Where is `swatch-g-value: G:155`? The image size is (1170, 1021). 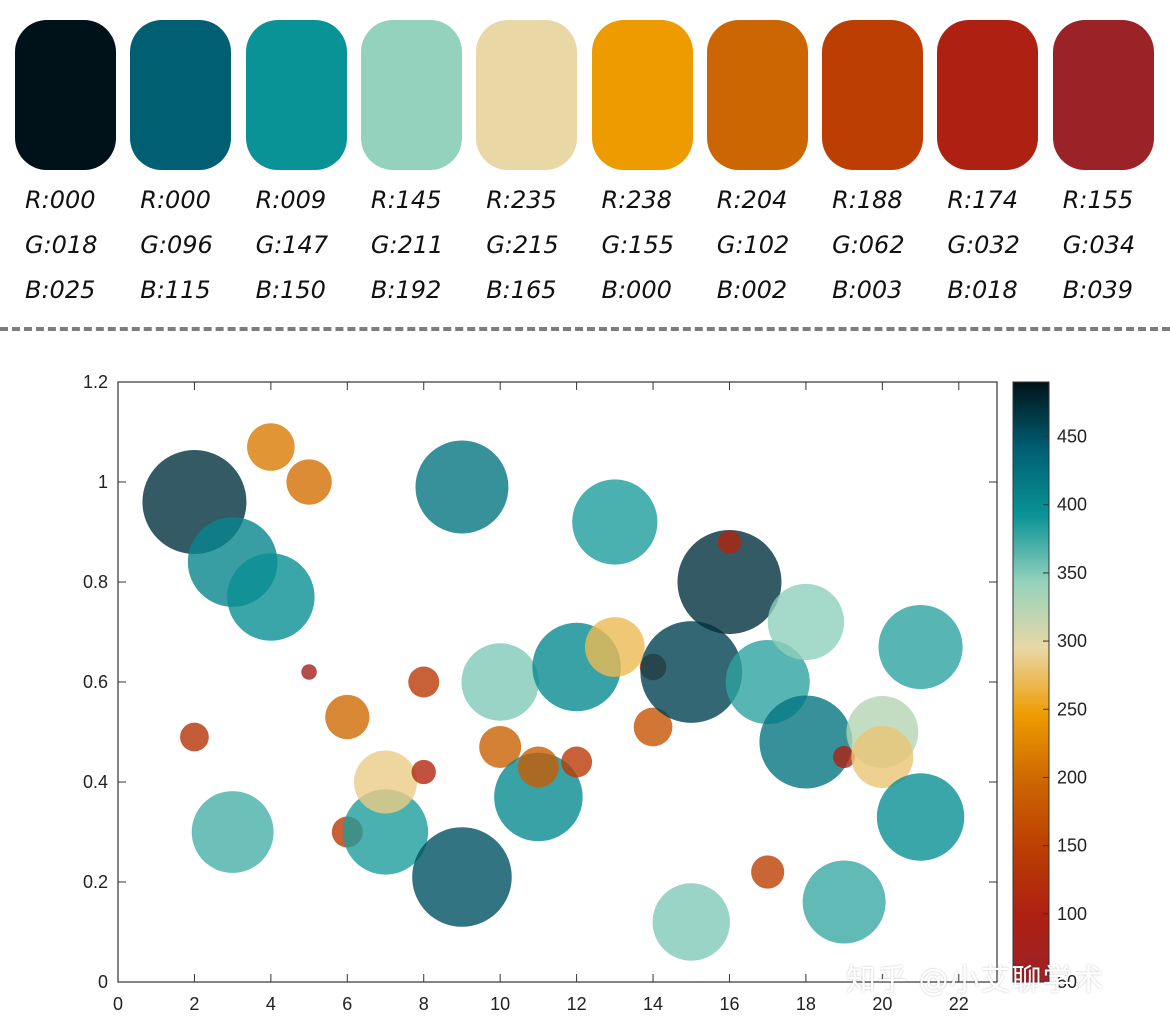 swatch-g-value: G:155 is located at coordinates (638, 245).